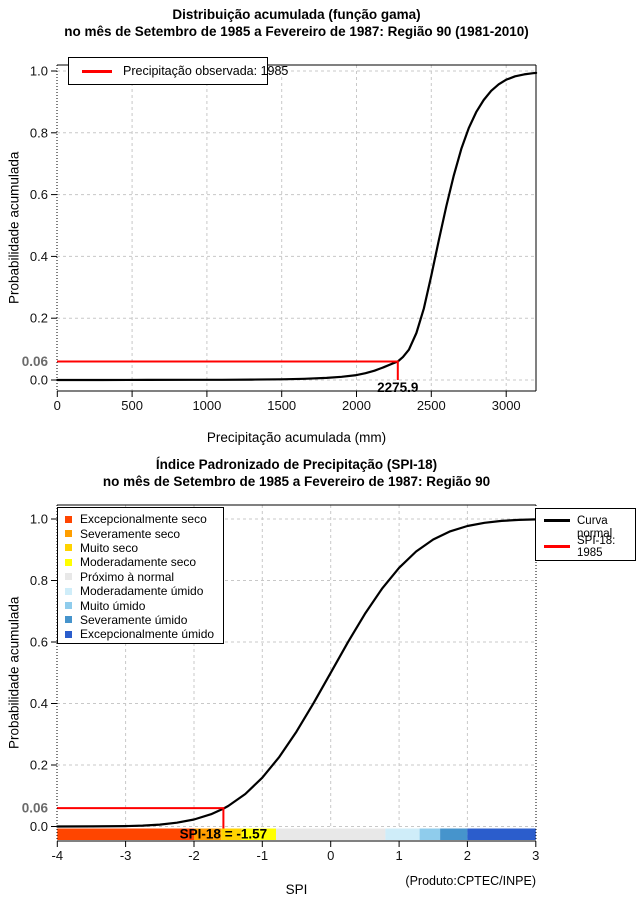 Image resolution: width=640 pixels, height=900 pixels. What do you see at coordinates (194, 855) in the screenshot?
I see `svg-text: -2` at bounding box center [194, 855].